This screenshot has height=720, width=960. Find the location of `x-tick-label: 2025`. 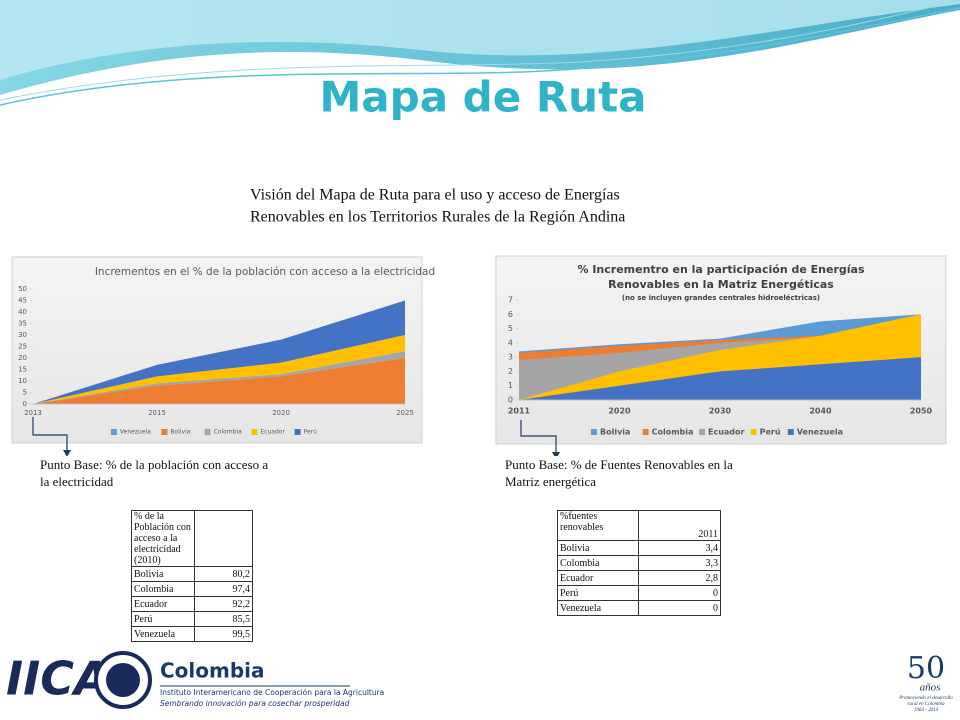

x-tick-label: 2025 is located at coordinates (405, 413).